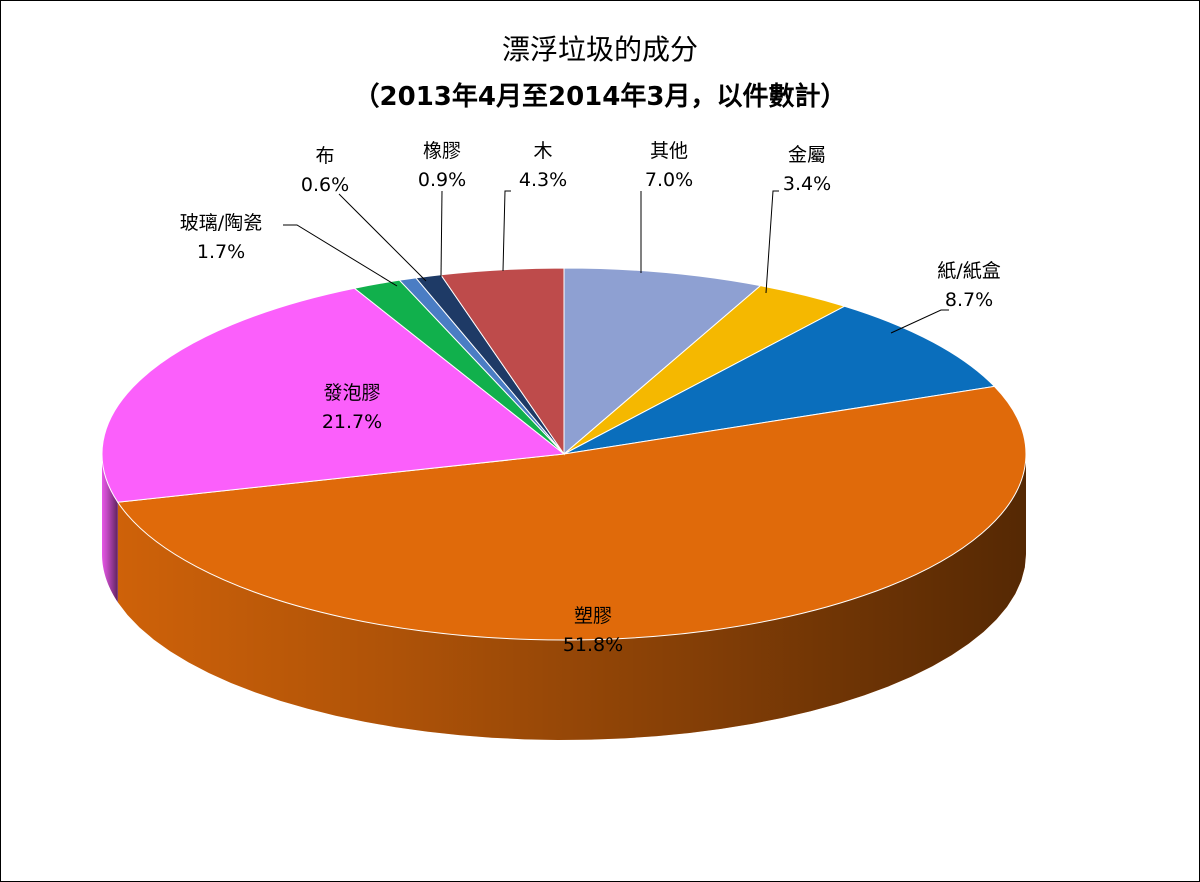 The width and height of the screenshot is (1200, 882). Describe the element at coordinates (968, 271) in the screenshot. I see `slice-label-2: 紙/紙盒` at that location.